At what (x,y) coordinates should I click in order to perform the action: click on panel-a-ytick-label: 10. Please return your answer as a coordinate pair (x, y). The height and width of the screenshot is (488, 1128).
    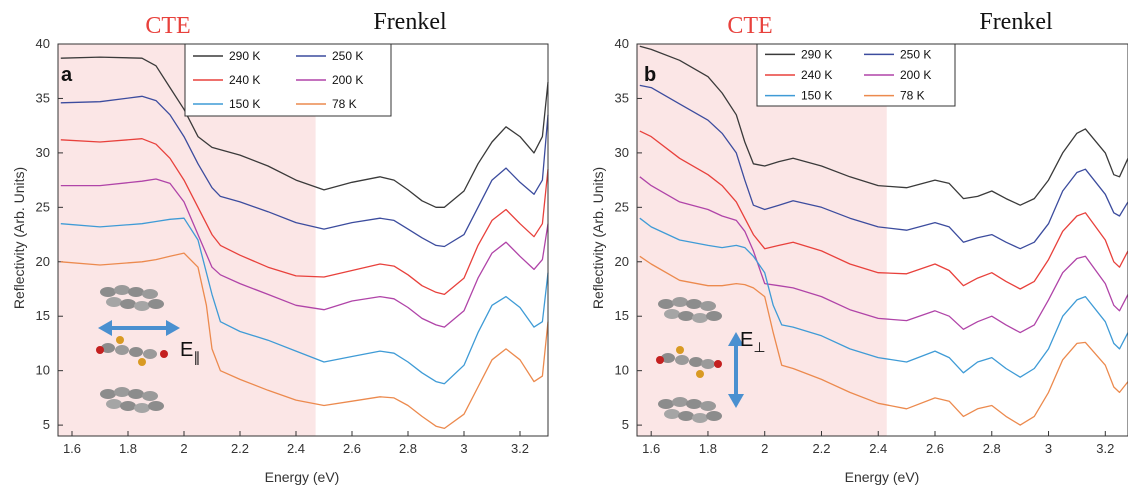
    Looking at the image, I should click on (43, 370).